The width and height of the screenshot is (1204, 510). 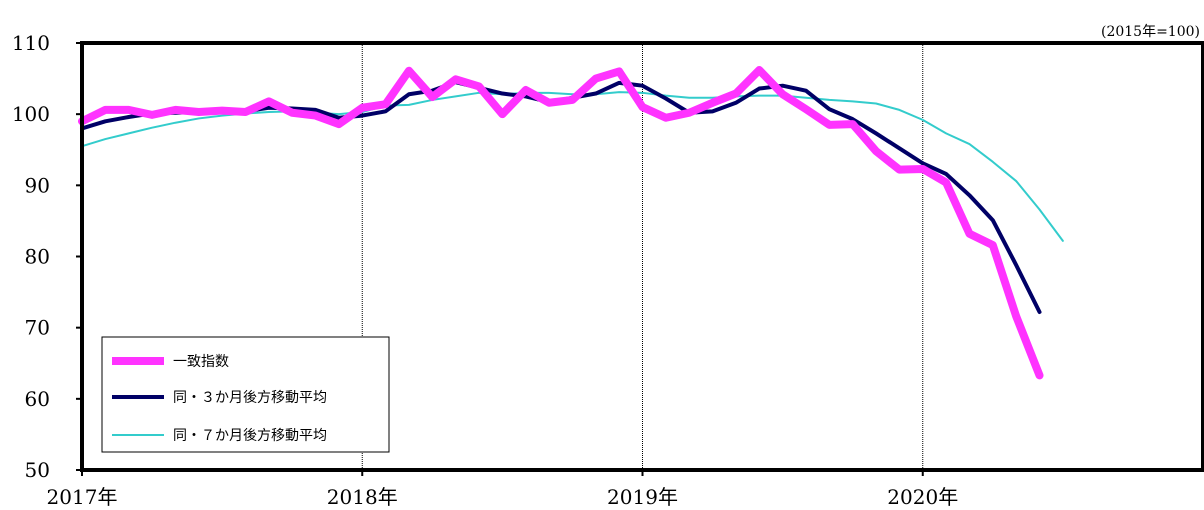 I want to click on y-tick-label: 80, so click(x=37, y=257).